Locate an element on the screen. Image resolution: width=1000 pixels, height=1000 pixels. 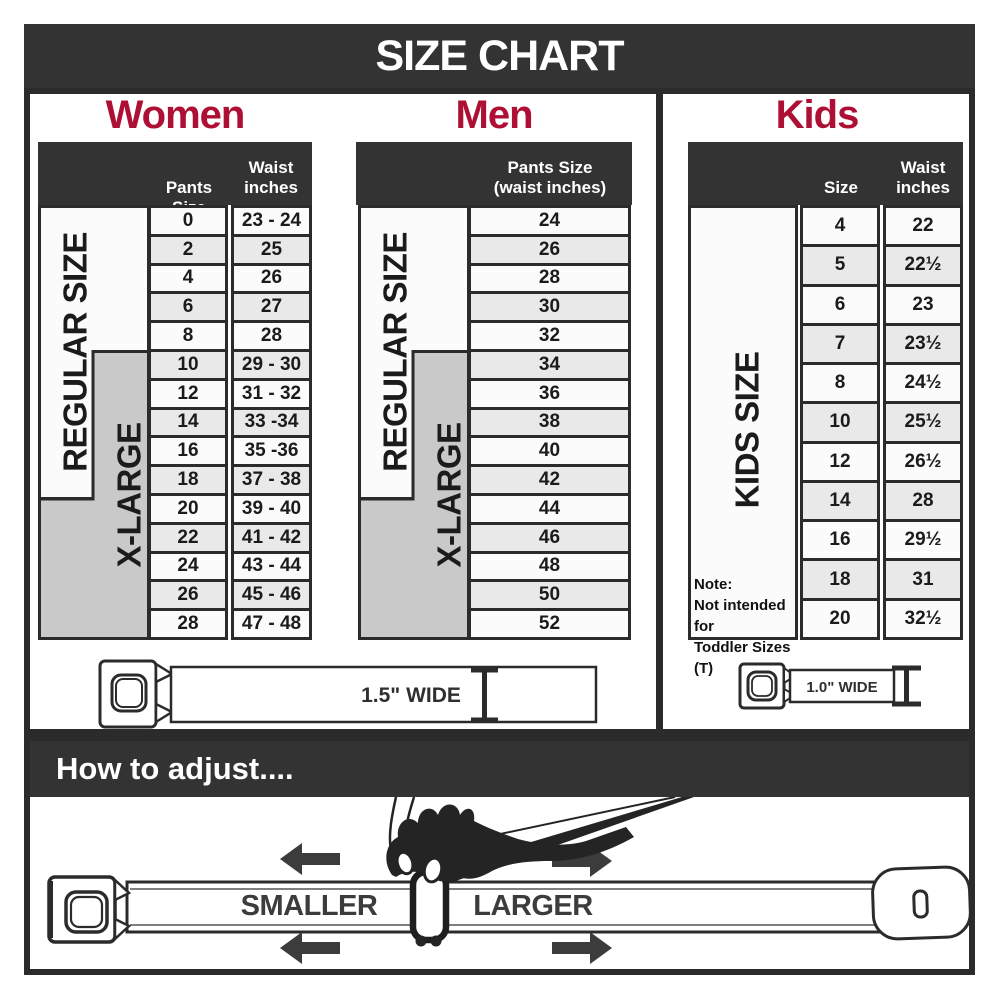
table-cell: 31 - 32 is located at coordinates (271, 393).